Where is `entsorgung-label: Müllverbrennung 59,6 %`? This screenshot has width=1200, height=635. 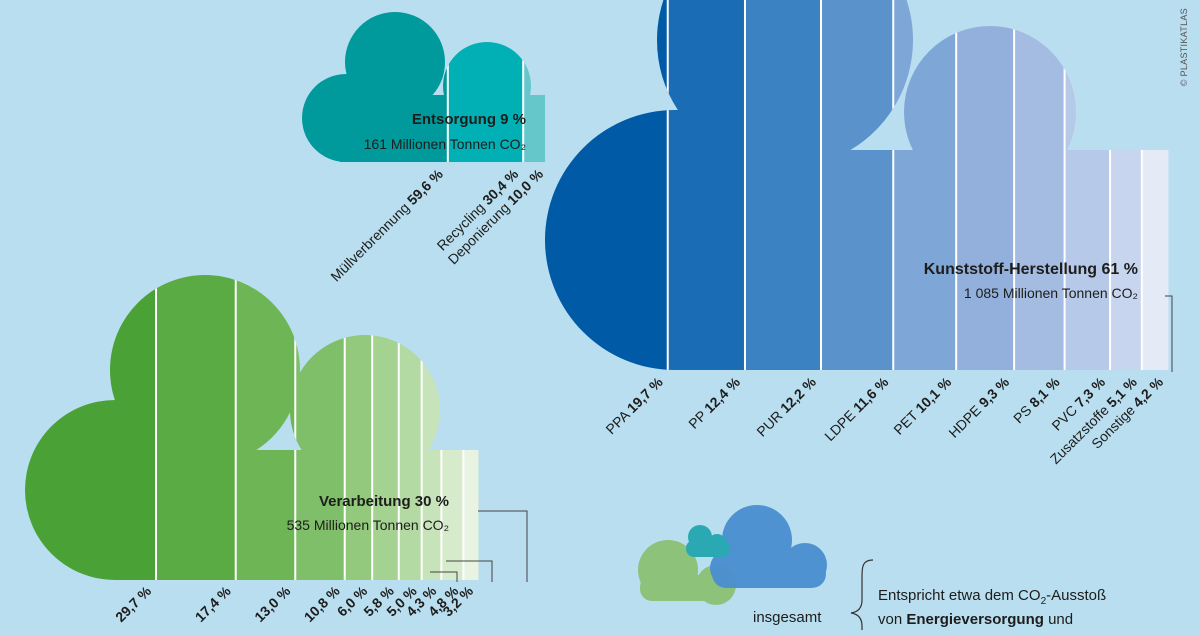 entsorgung-label: Müllverbrennung 59,6 % is located at coordinates (386, 224).